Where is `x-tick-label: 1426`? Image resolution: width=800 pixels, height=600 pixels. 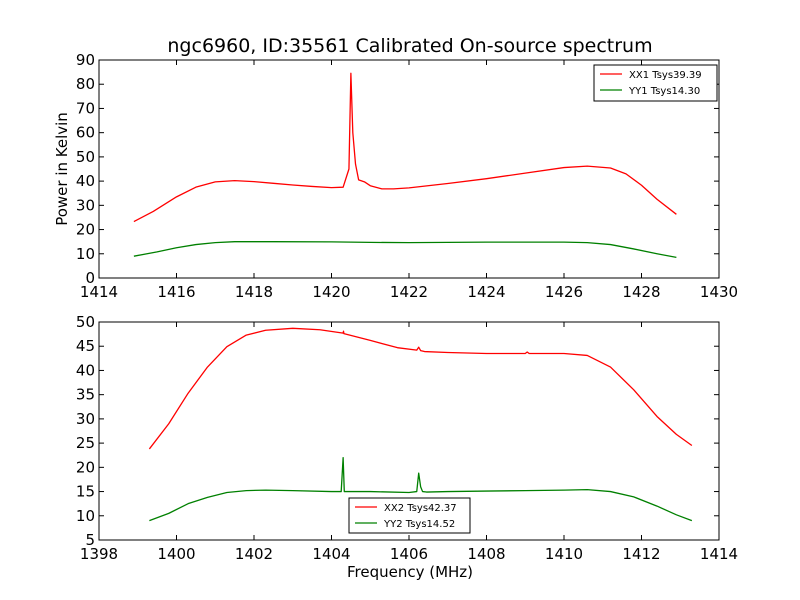
x-tick-label: 1426 is located at coordinates (564, 292).